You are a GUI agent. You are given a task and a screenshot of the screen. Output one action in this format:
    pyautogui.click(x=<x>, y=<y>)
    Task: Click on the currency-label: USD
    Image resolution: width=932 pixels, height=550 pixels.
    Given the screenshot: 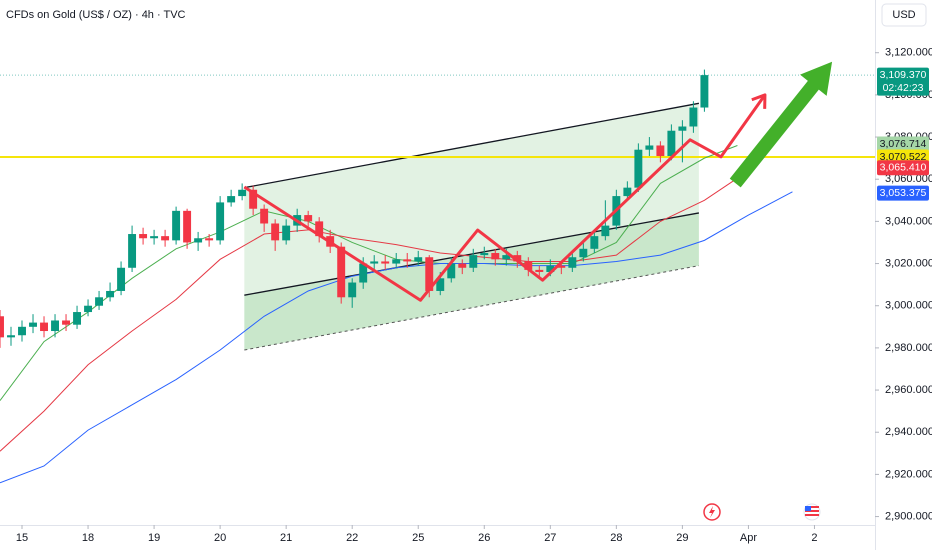 What is the action you would take?
    pyautogui.click(x=903, y=15)
    